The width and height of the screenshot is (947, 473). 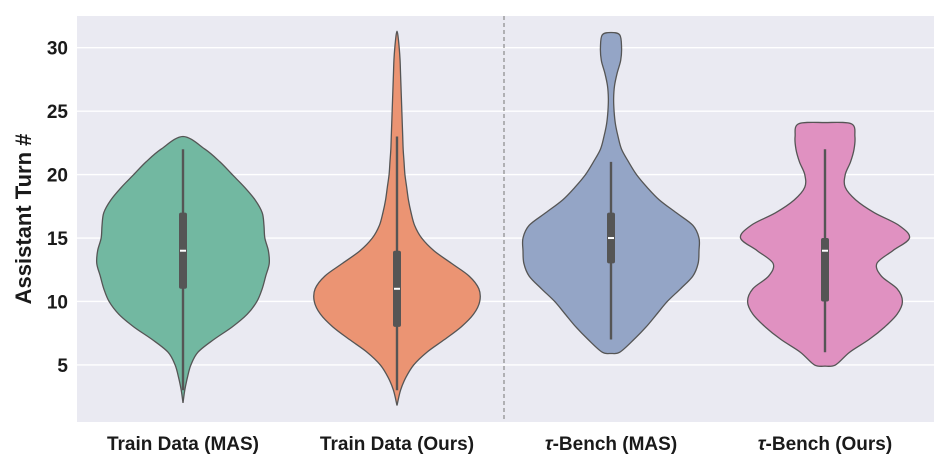 I want to click on y-tick-label: 20, so click(x=57, y=176).